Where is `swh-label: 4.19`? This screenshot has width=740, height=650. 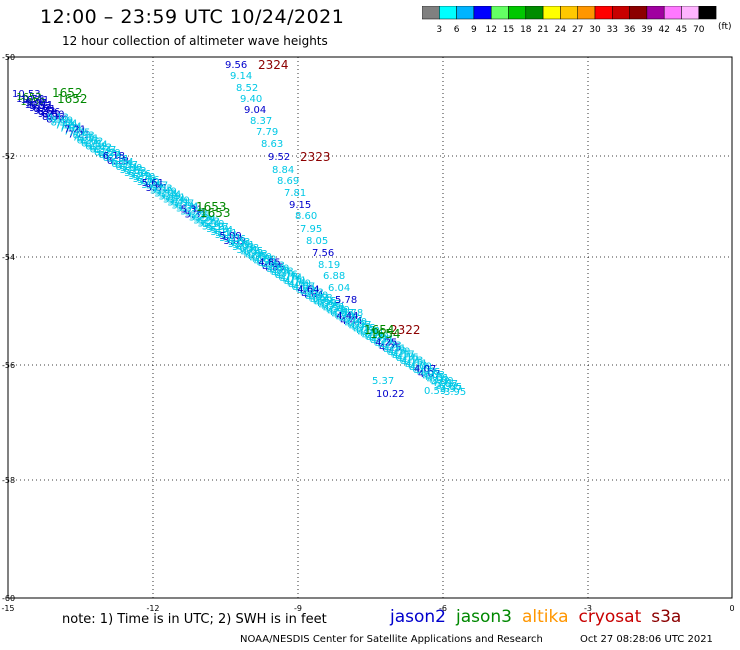 swh-label: 4.19 is located at coordinates (403, 356).